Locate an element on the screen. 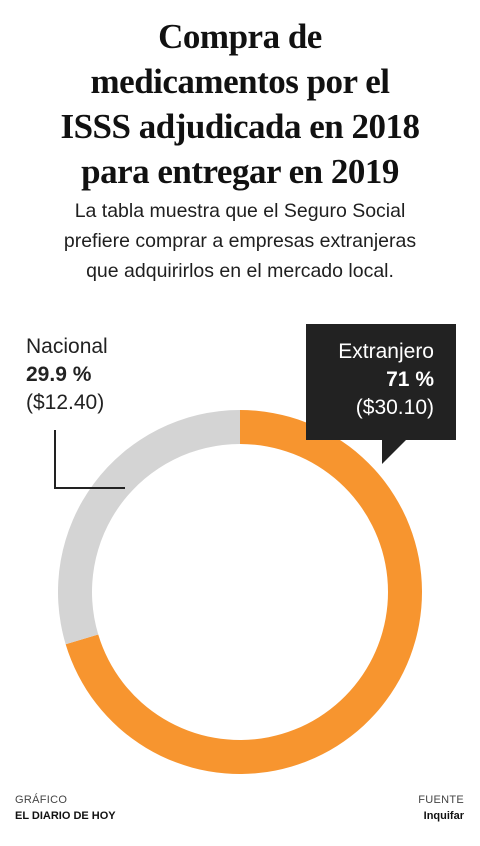 The width and height of the screenshot is (480, 846). subtitle-line: prefiere comprar a empresas extranjeras is located at coordinates (240, 241).